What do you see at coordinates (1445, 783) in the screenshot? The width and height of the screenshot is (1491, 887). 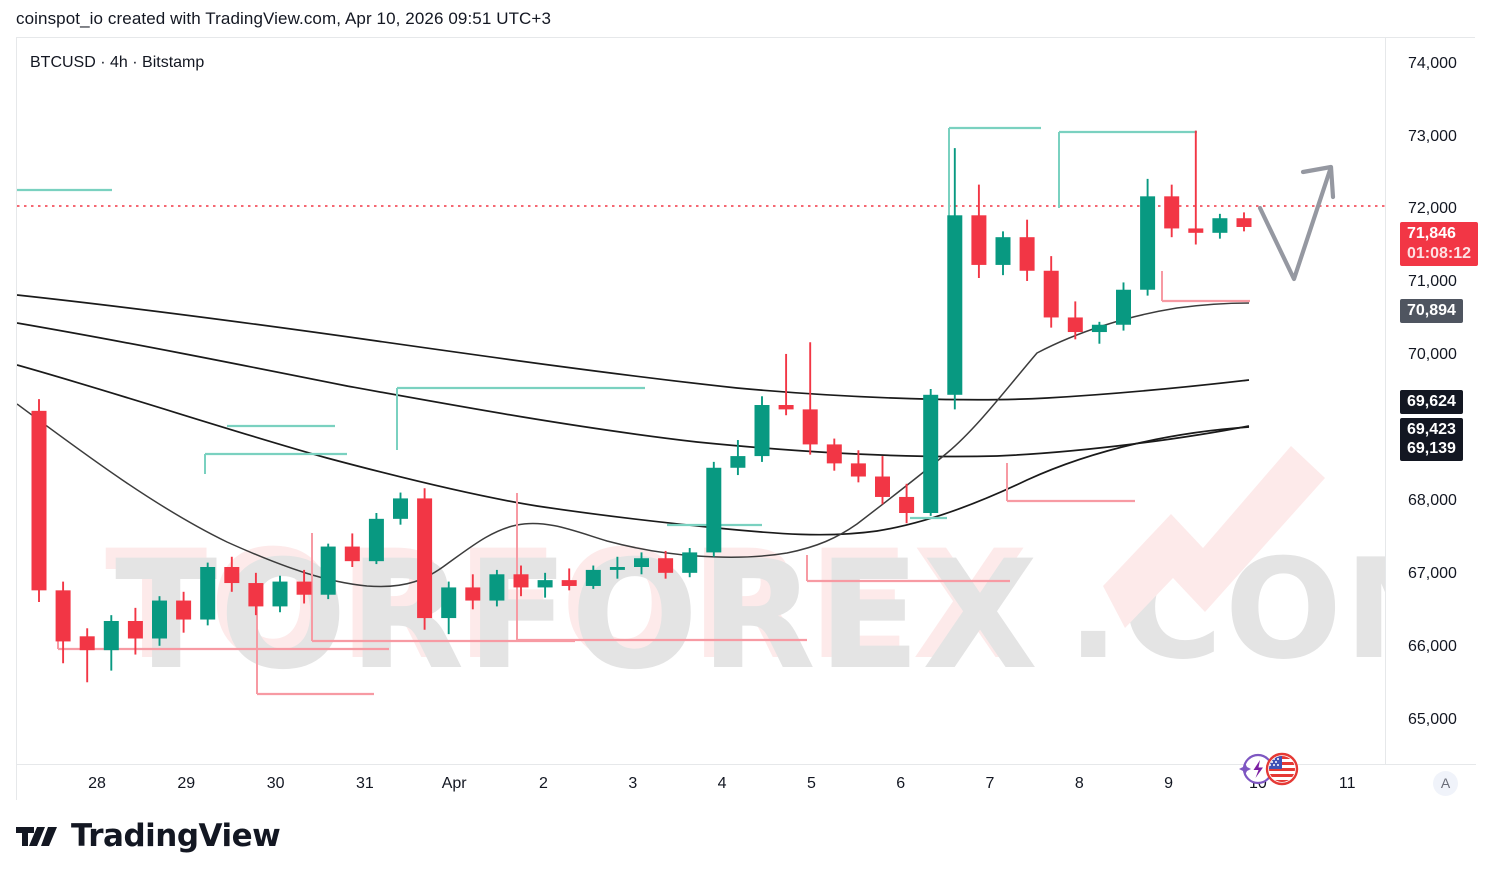 I see `auto-scale-button: A` at bounding box center [1445, 783].